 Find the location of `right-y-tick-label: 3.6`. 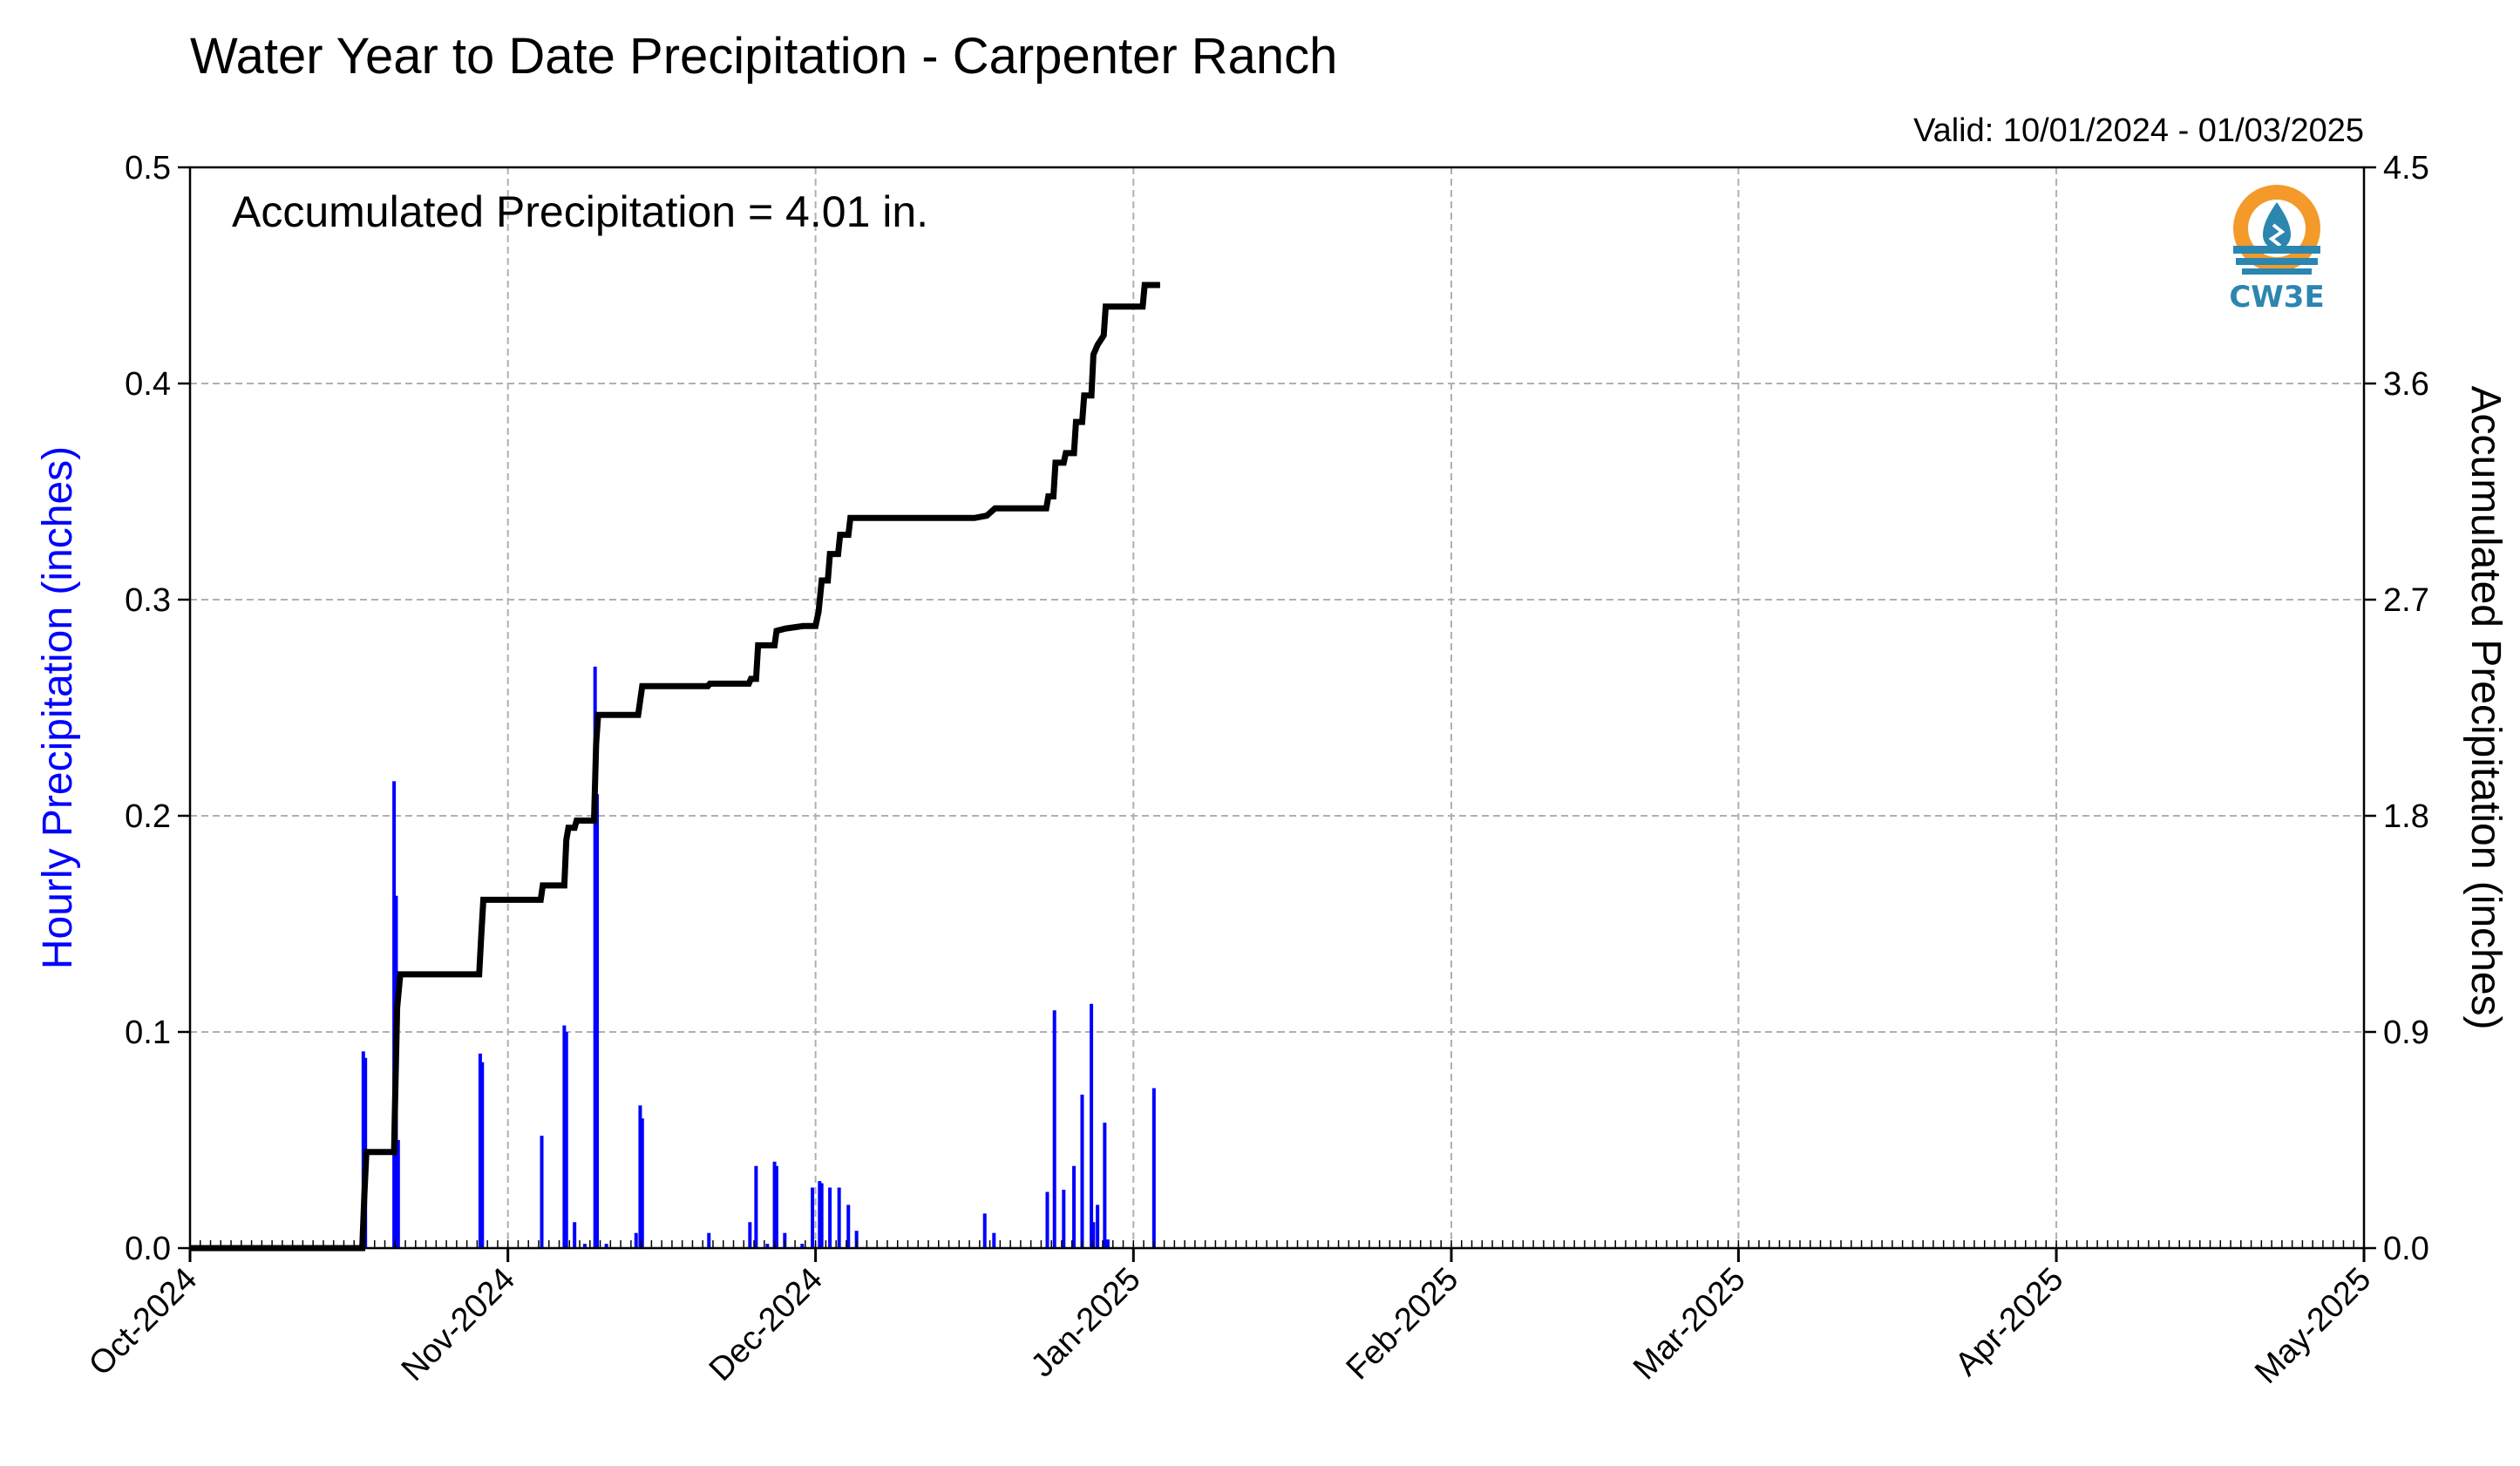

right-y-tick-label: 3.6 is located at coordinates (2406, 384).